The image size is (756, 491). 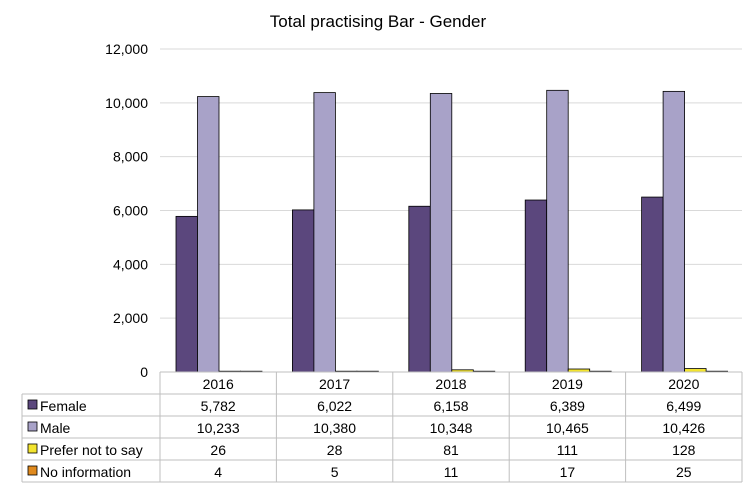 I want to click on data-label-no-information: 11, so click(x=451, y=472).